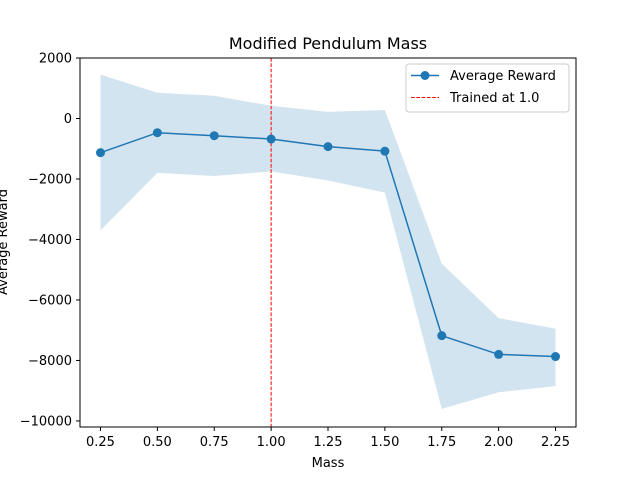 The image size is (640, 480). I want to click on legend-series-marker, so click(425, 75).